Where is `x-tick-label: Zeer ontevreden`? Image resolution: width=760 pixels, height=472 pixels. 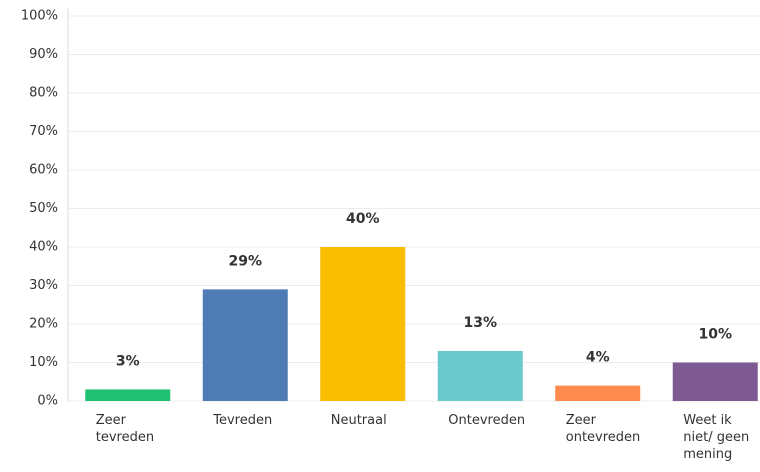 x-tick-label: Zeer ontevreden is located at coordinates (603, 429).